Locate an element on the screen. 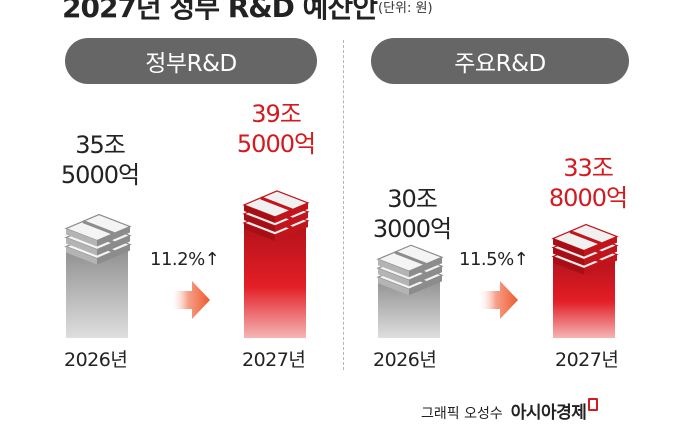 The width and height of the screenshot is (686, 440). growth-label-major: 11.5%↑ is located at coordinates (494, 259).